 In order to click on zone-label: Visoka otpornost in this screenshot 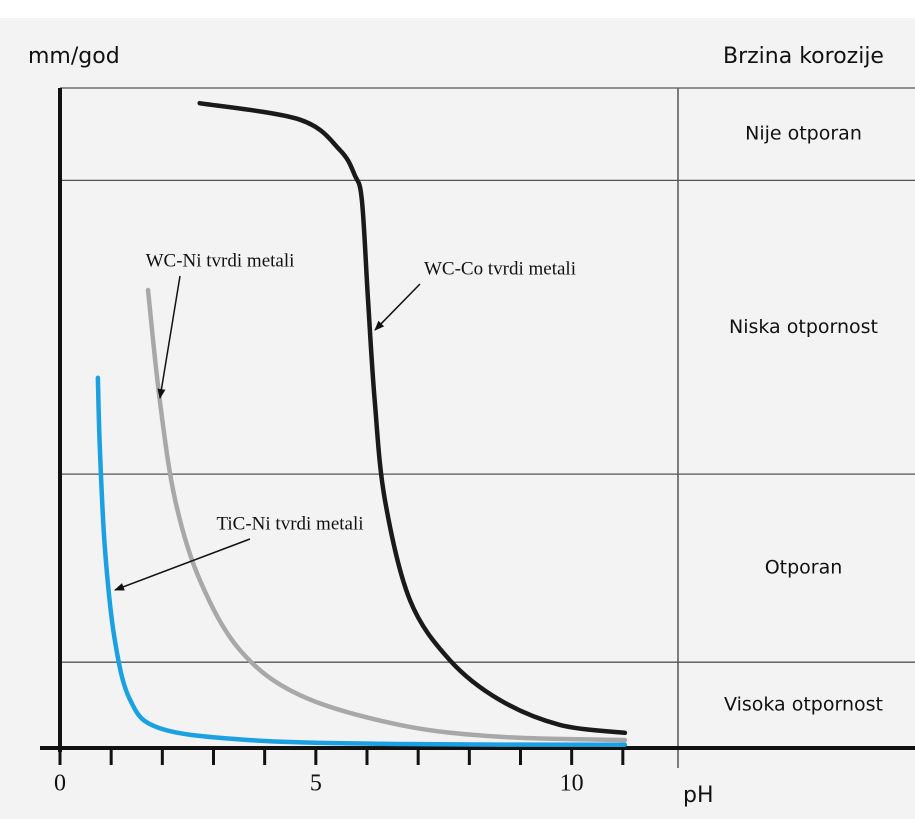, I will do `click(803, 705)`.